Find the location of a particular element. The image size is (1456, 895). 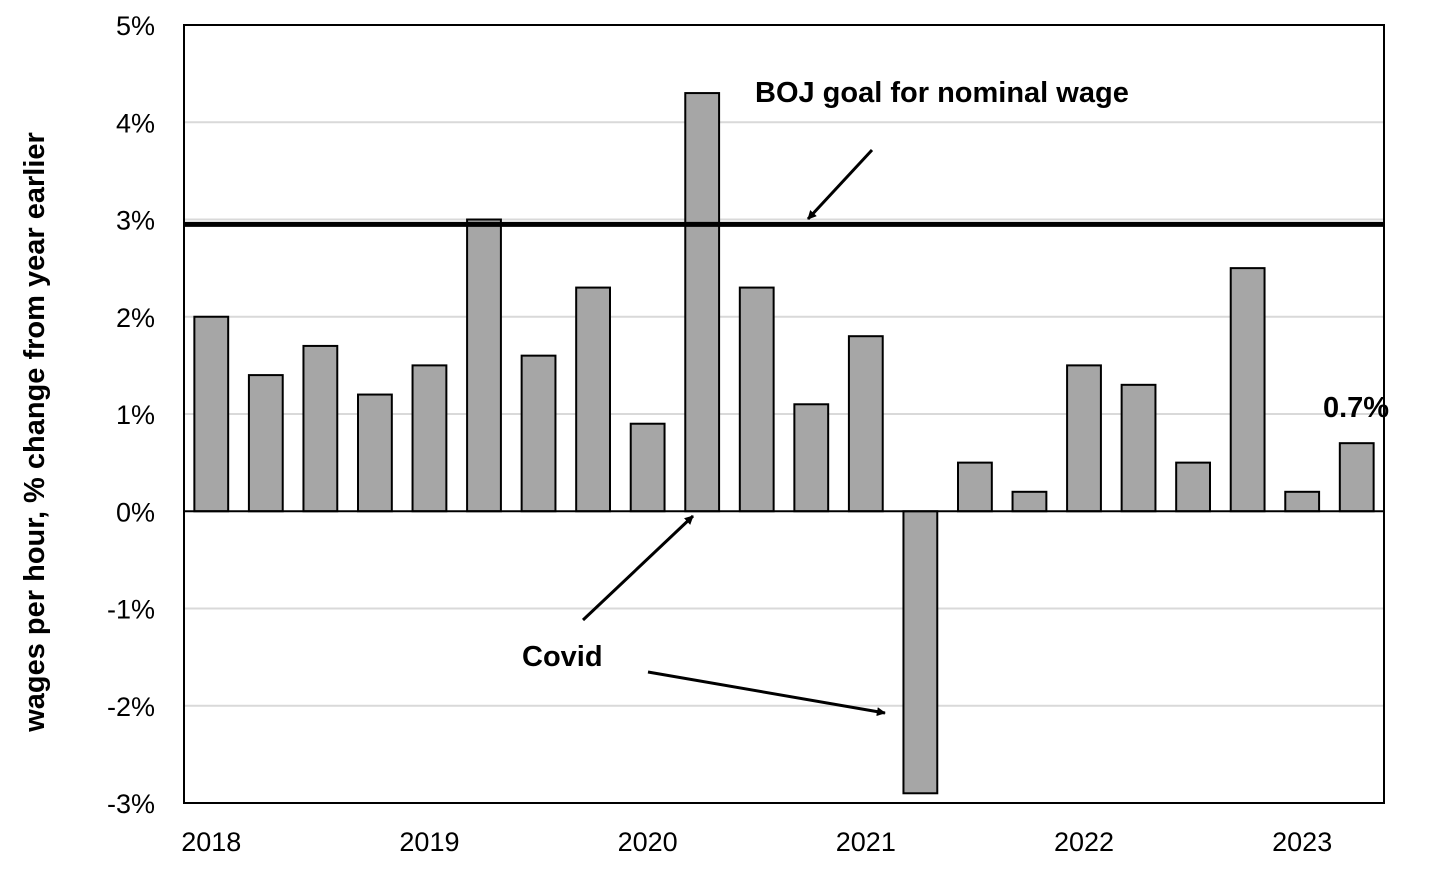

last-value-label: 0.7% is located at coordinates (1356, 408).